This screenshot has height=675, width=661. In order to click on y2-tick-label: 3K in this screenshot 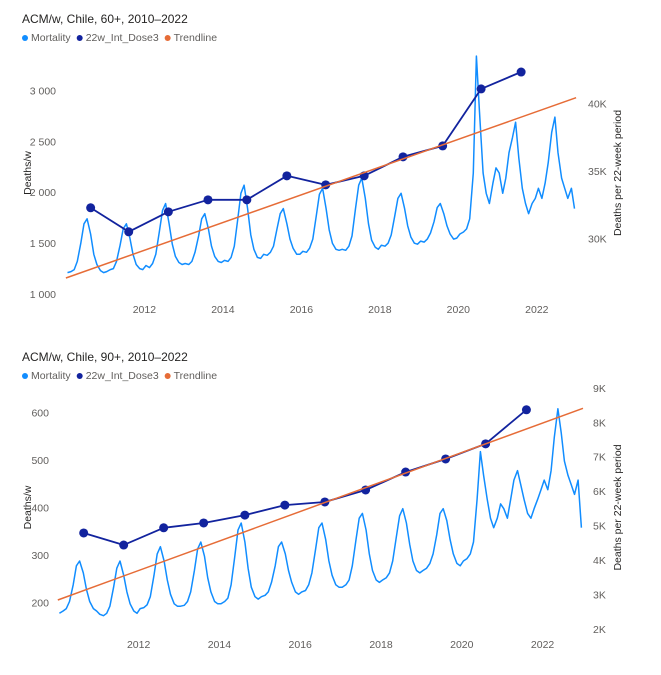, I will do `click(599, 595)`.